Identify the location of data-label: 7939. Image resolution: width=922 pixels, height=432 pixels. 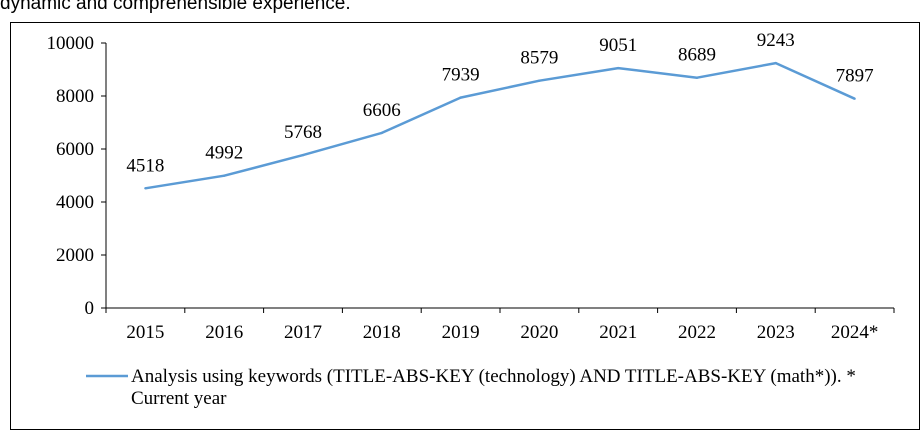
(461, 75).